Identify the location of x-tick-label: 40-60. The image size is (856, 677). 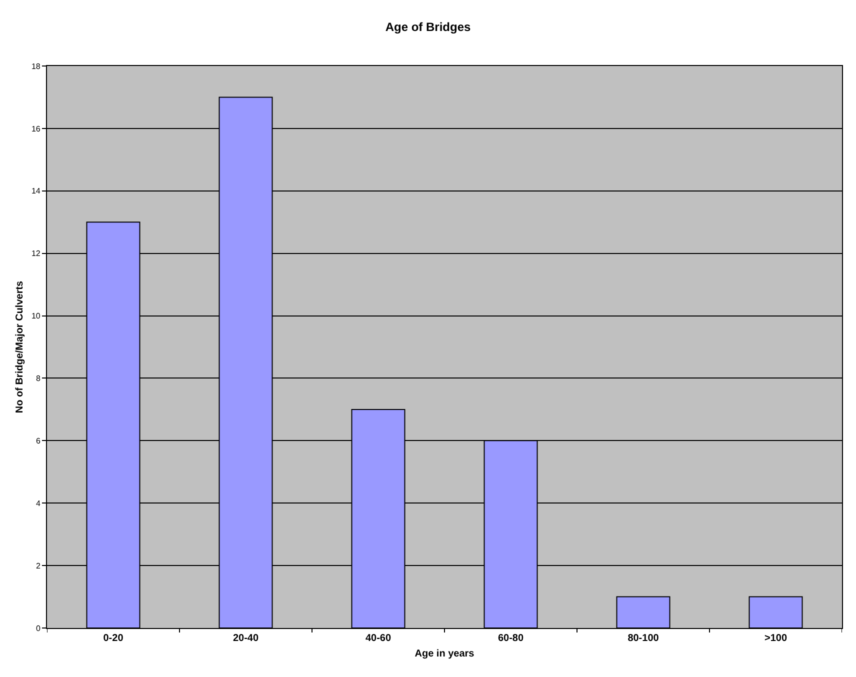
(378, 638).